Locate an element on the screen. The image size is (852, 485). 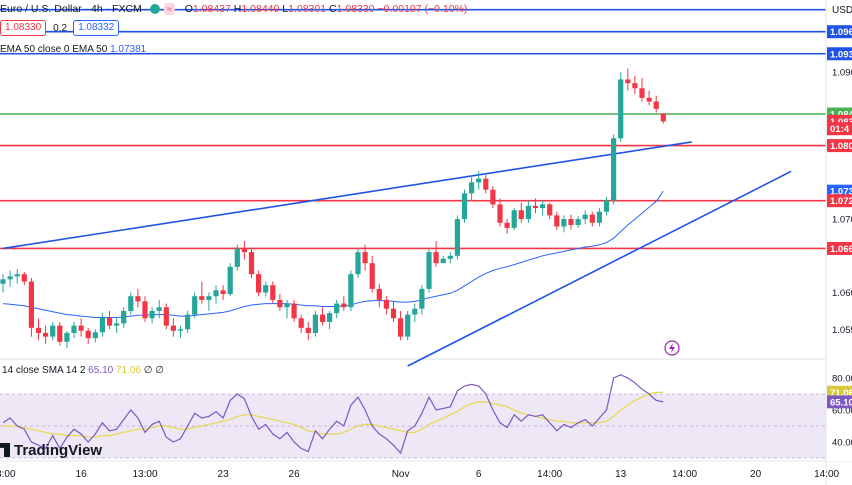
time-tick-label: 13 is located at coordinates (621, 474).